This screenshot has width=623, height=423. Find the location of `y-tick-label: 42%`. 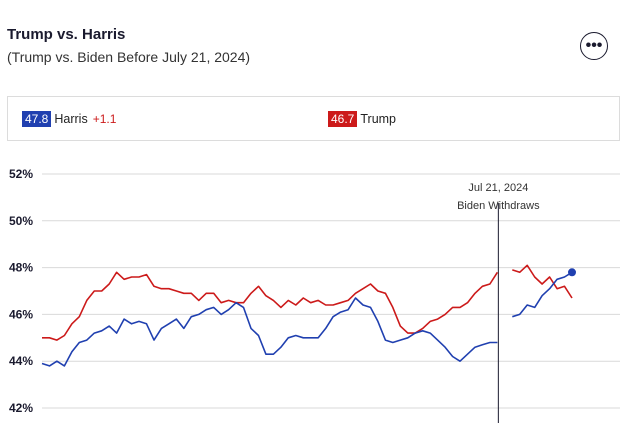

y-tick-label: 42% is located at coordinates (21, 408).